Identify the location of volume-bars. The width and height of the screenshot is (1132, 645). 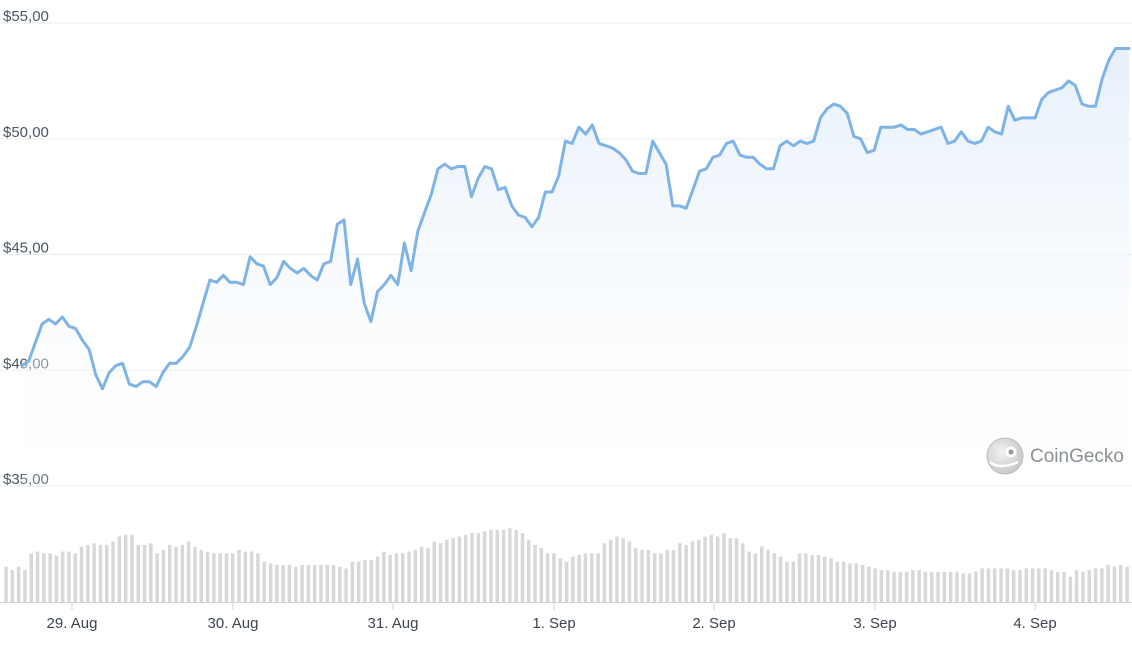
(566, 565).